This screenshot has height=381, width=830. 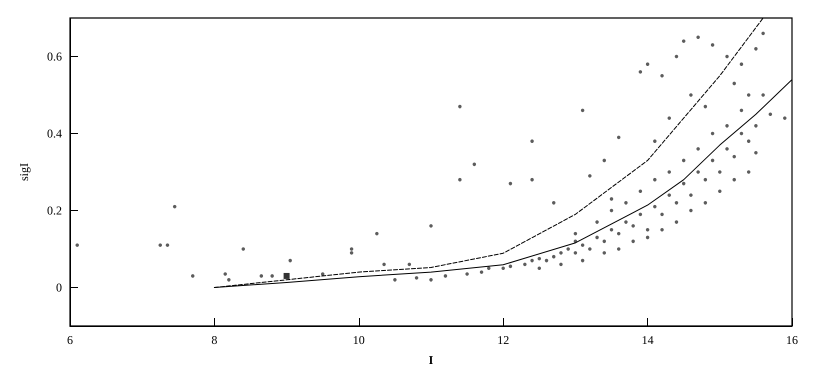 What do you see at coordinates (431, 360) in the screenshot?
I see `x-axis-title: I` at bounding box center [431, 360].